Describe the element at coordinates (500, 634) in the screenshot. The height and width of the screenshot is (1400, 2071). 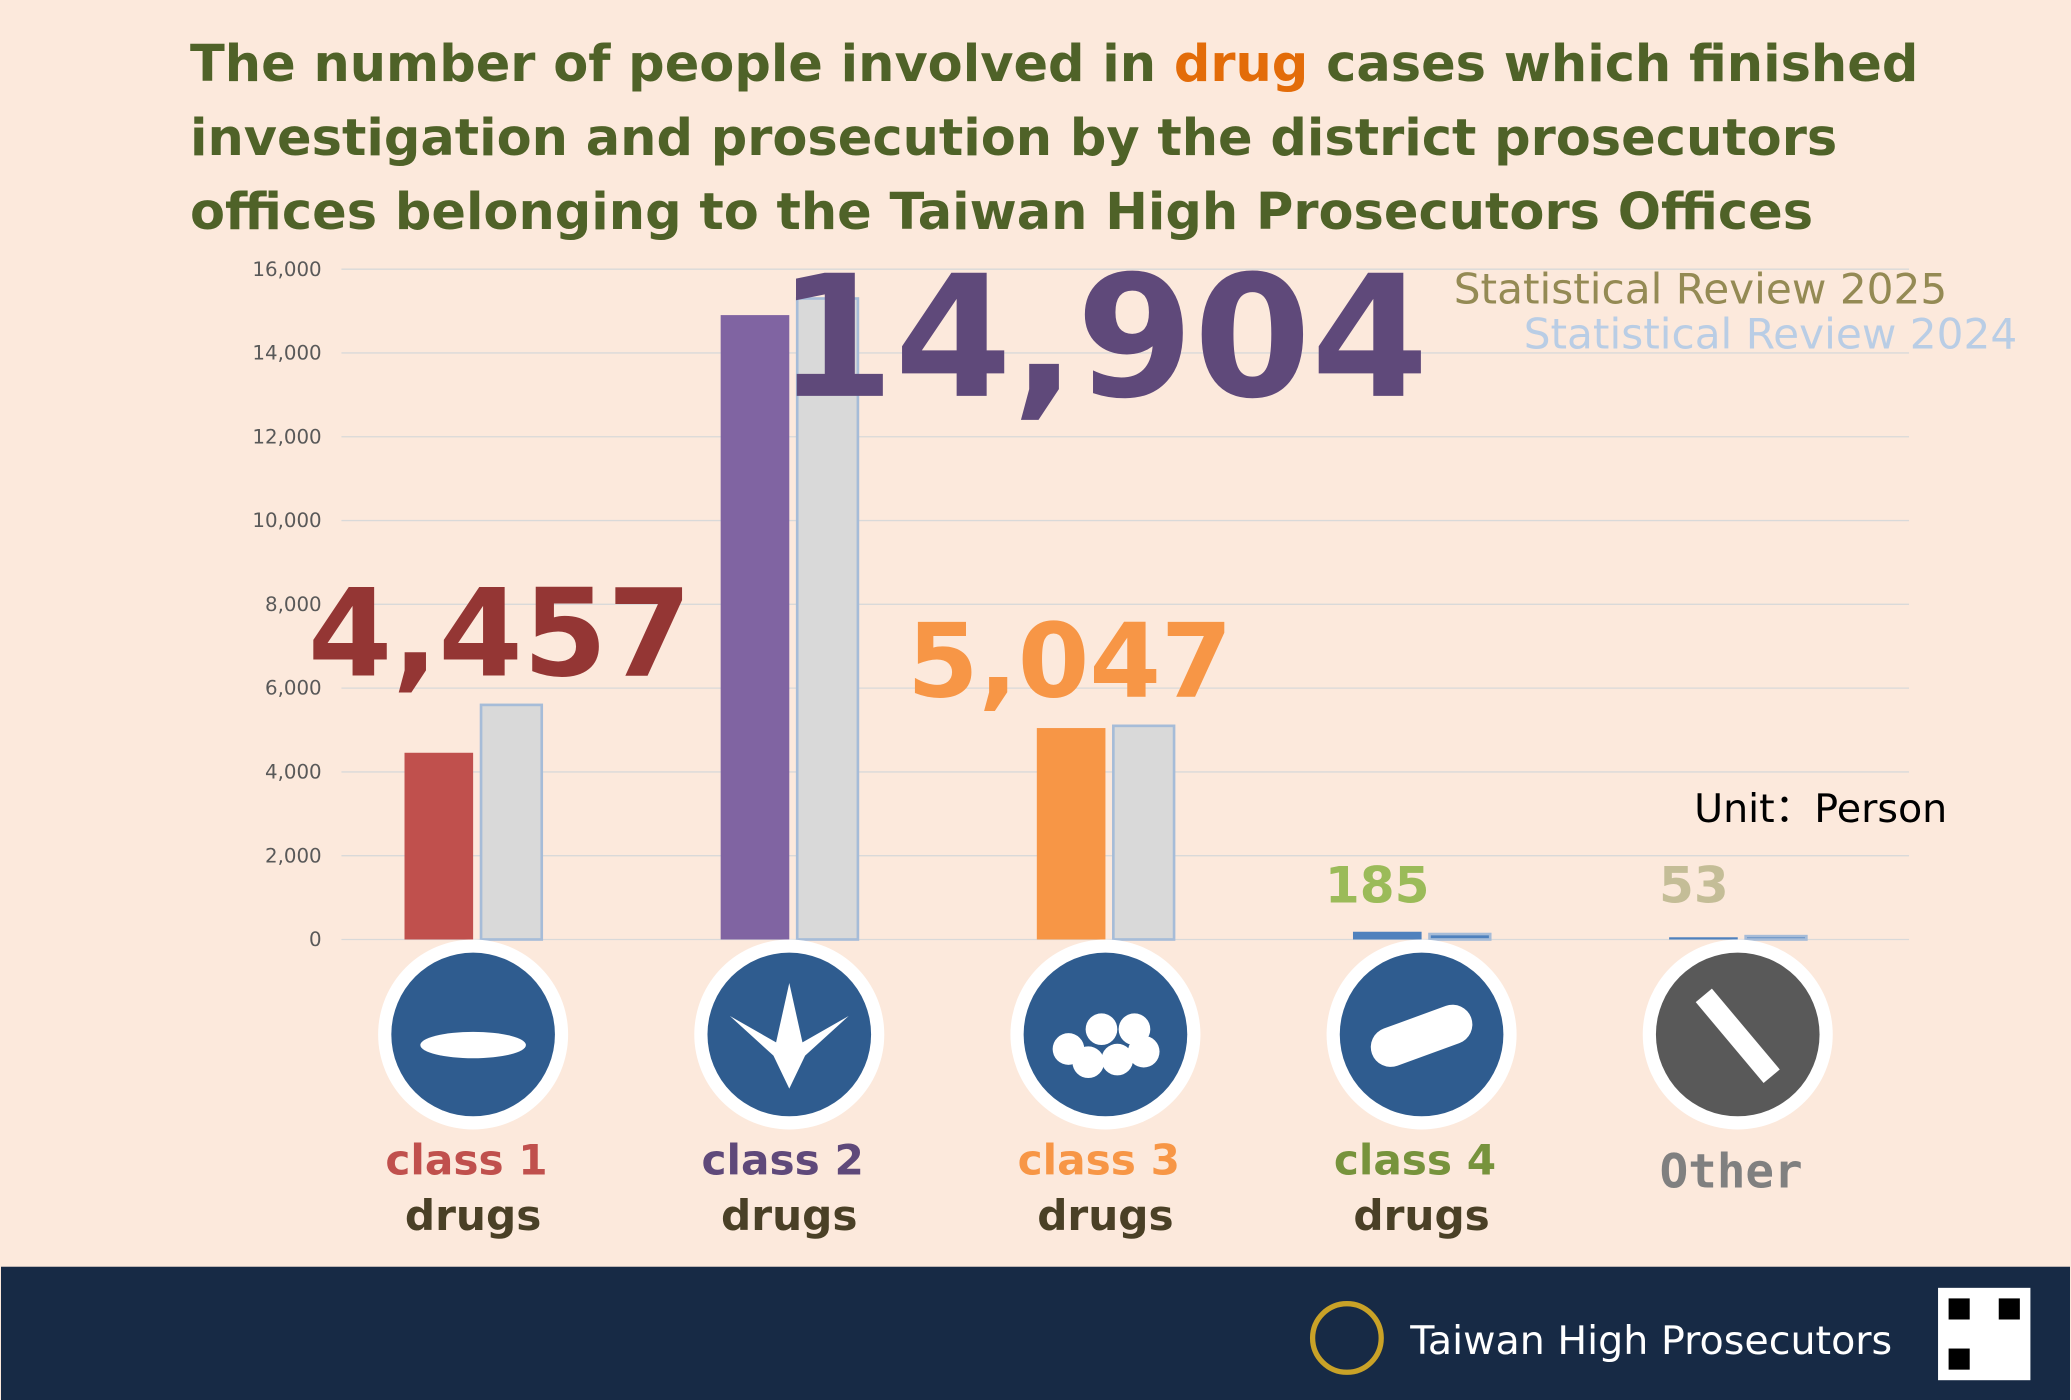
I see `value-label: 4,457` at that location.